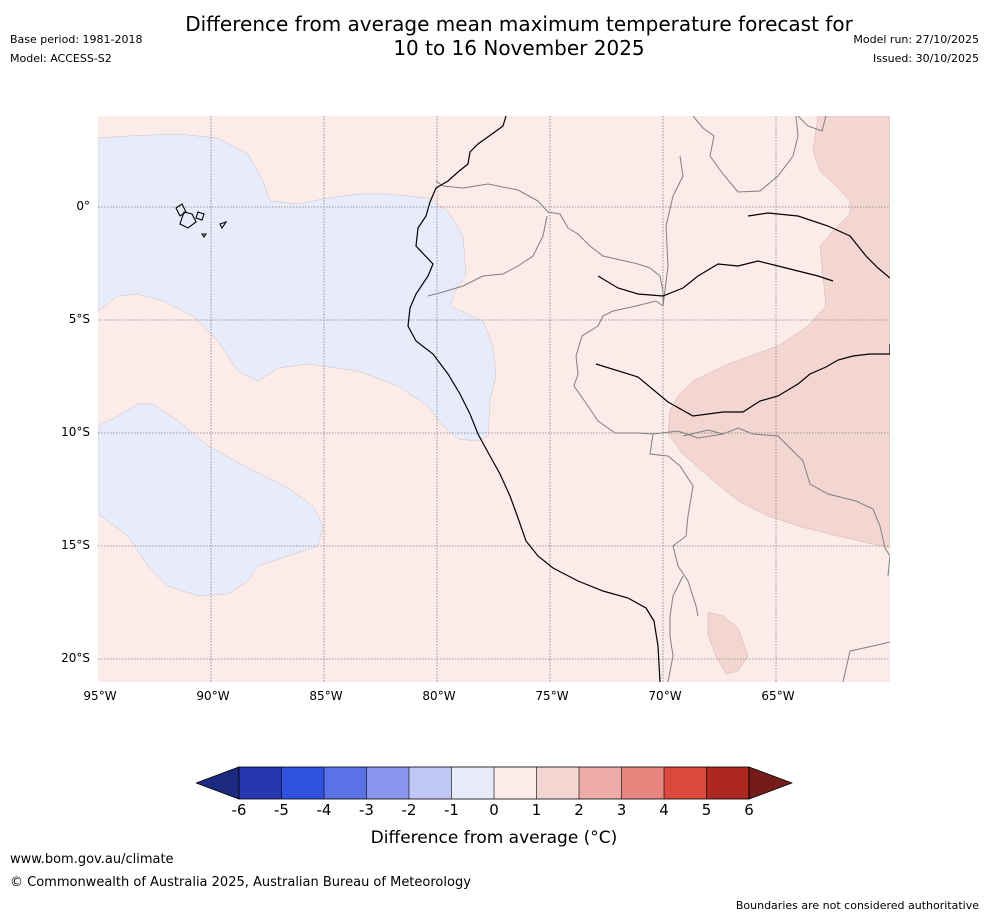 The image size is (988, 919). I want to click on lon-label-90w: 90°W, so click(213, 696).